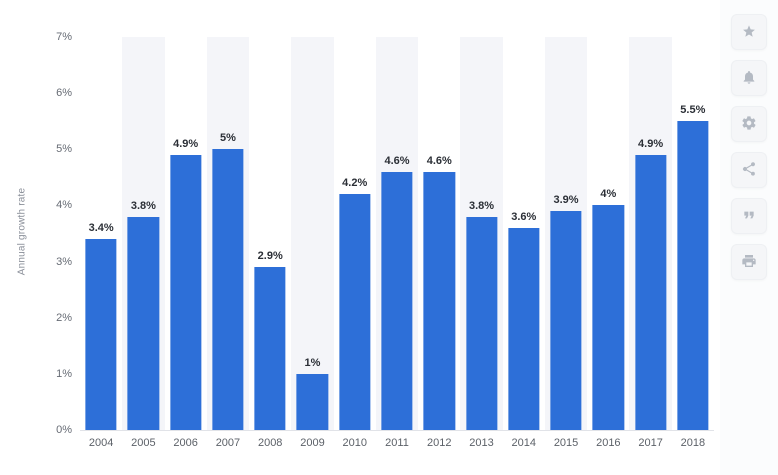 This screenshot has width=778, height=475. What do you see at coordinates (185, 443) in the screenshot?
I see `x-axis-label: 2006` at bounding box center [185, 443].